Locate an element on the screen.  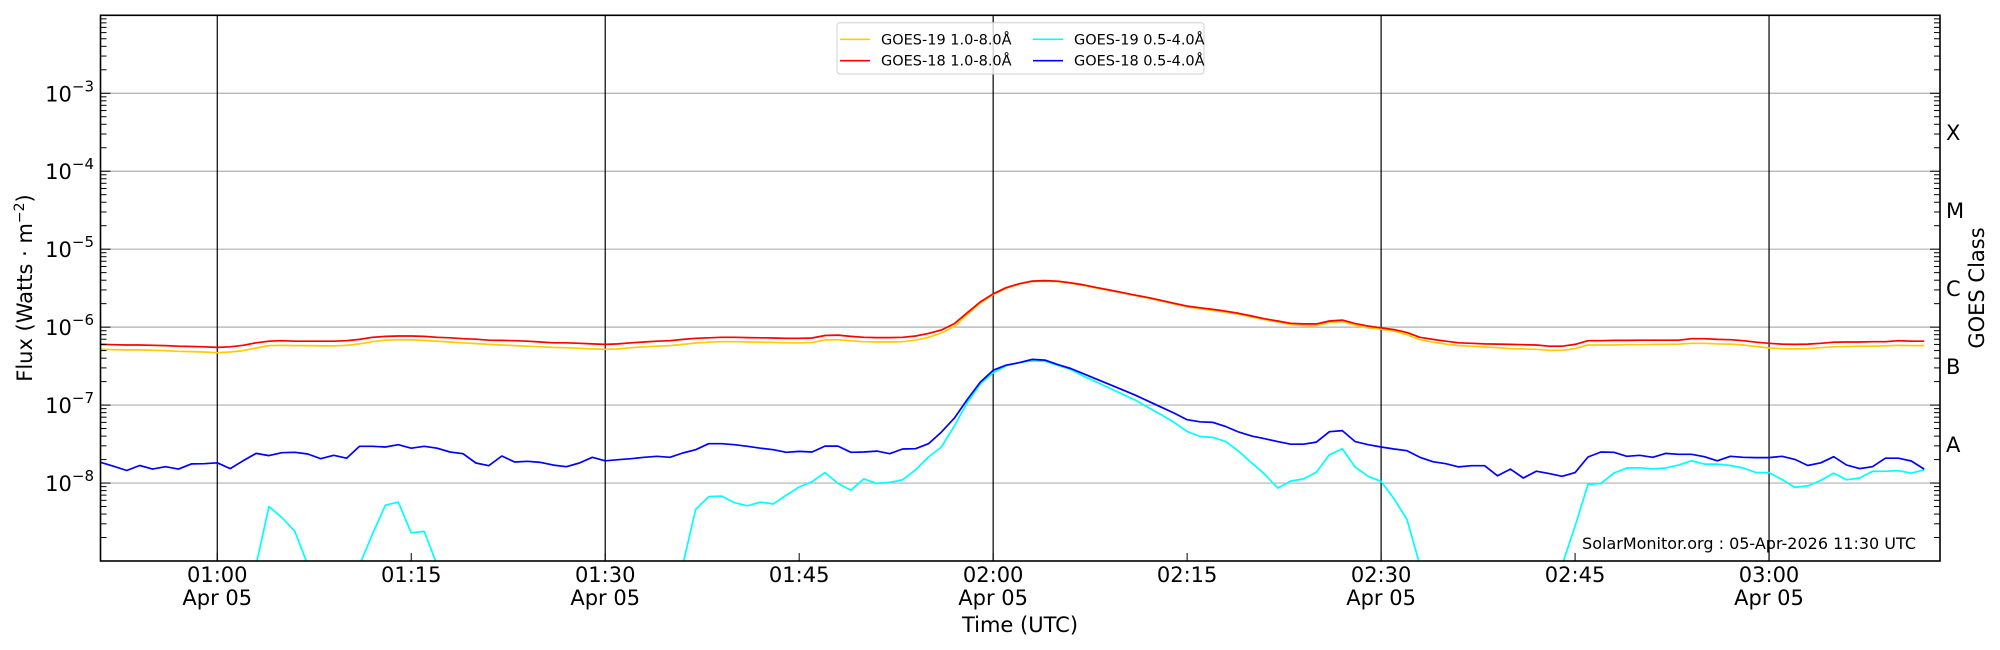
right-axis-label: GOES Class is located at coordinates (1977, 287).